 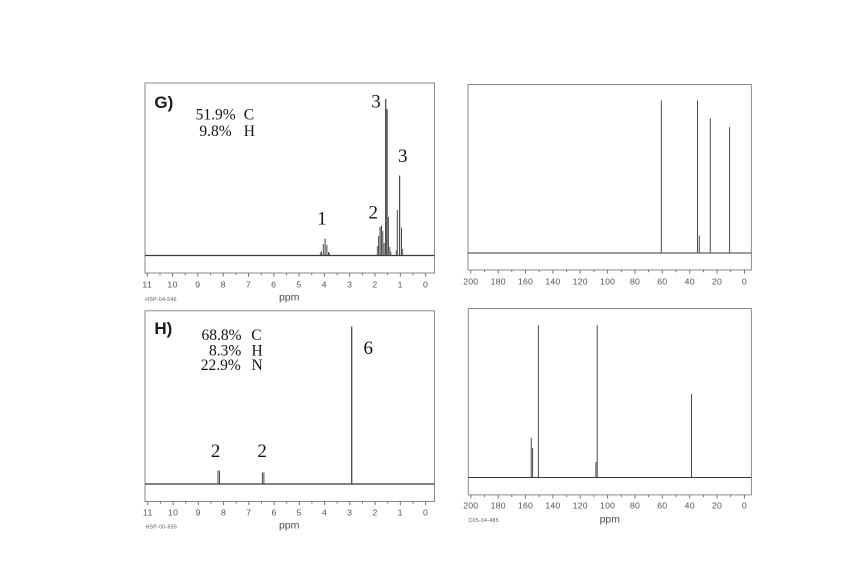 What do you see at coordinates (163, 102) in the screenshot?
I see `svg-text: G)` at bounding box center [163, 102].